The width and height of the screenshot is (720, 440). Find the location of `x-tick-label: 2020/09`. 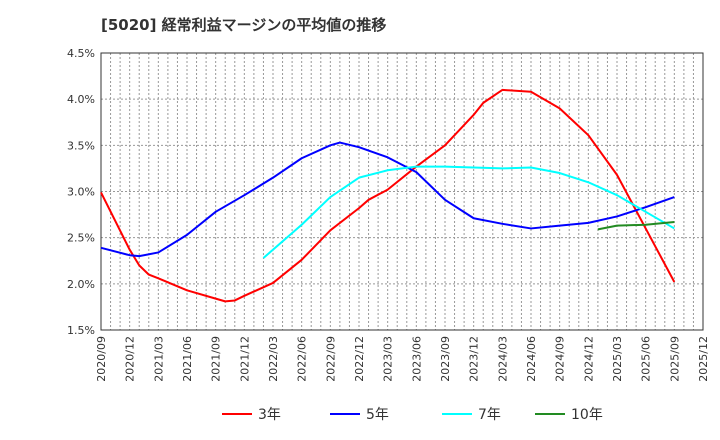

x-tick-label: 2020/09 is located at coordinates (101, 359).